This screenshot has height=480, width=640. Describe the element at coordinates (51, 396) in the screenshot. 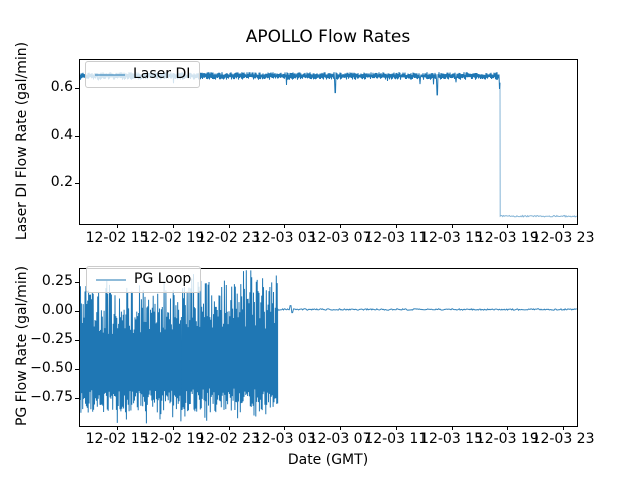

I see `y-tick-label: −0.75` at that location.